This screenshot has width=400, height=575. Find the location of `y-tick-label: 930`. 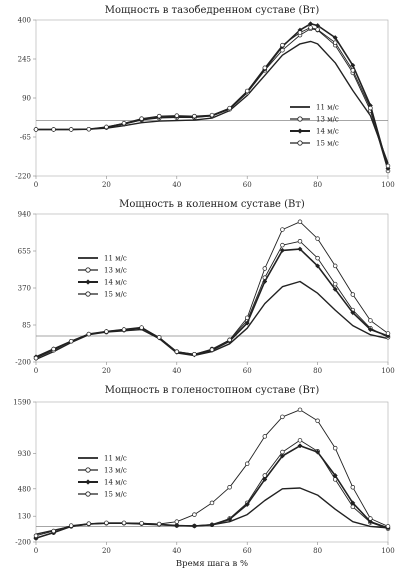

y-tick-label: 930 is located at coordinates (24, 454).